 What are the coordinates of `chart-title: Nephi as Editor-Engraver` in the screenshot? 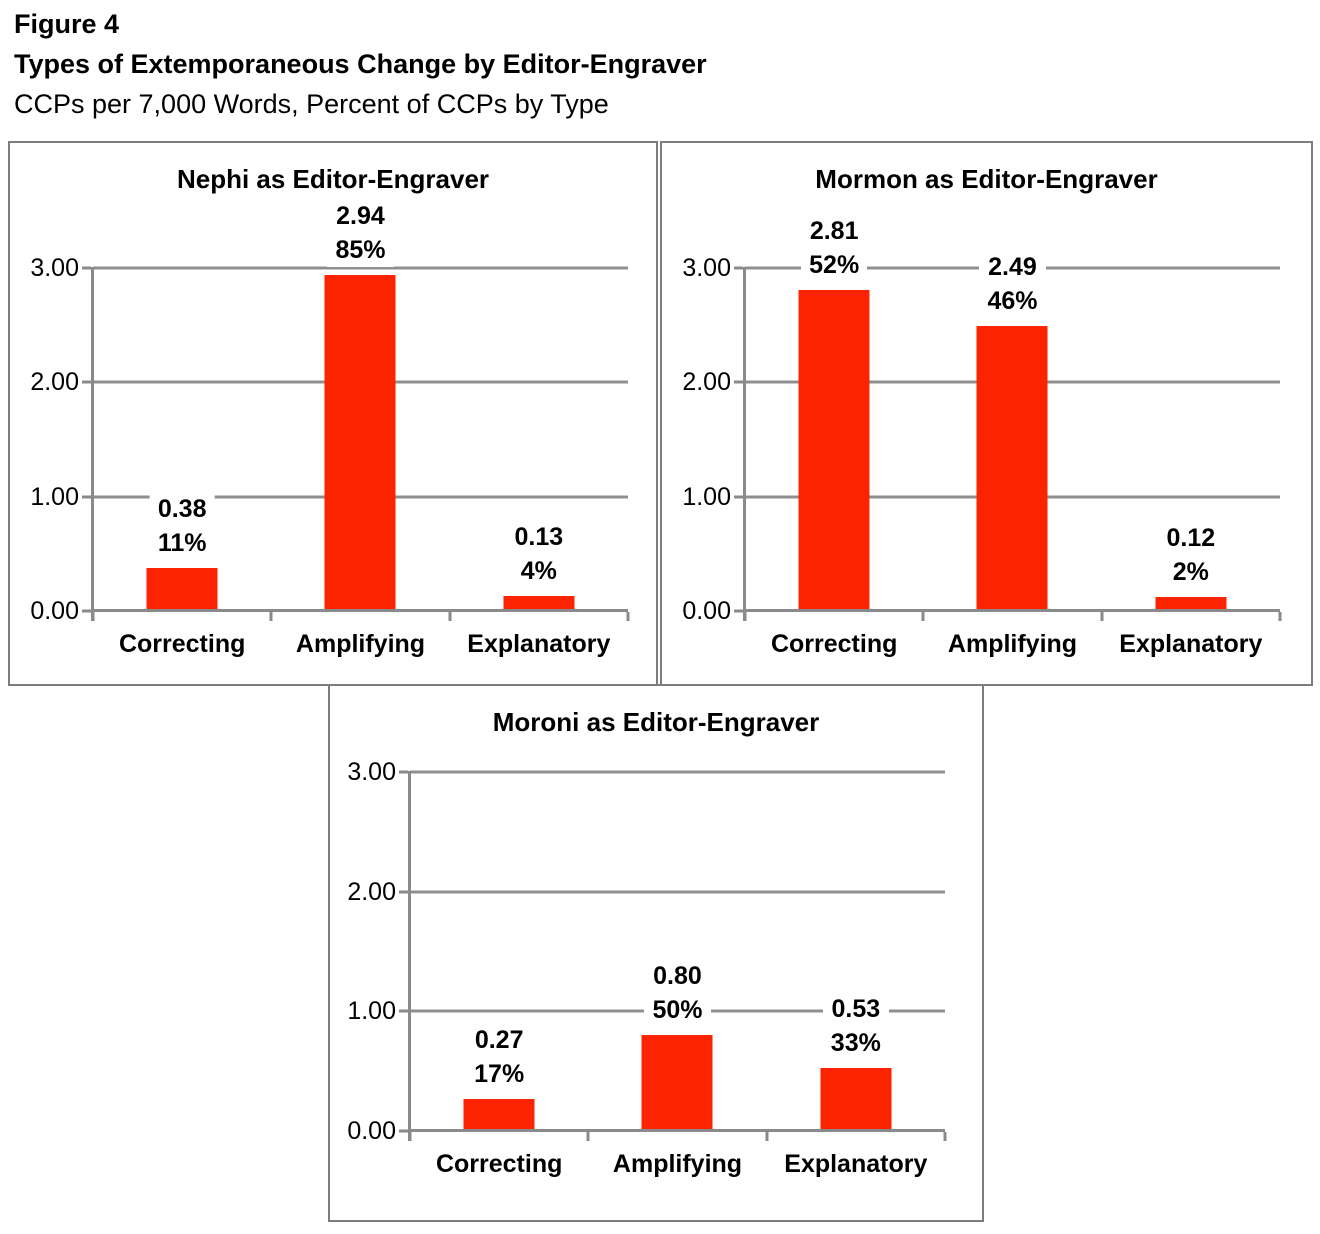 It's located at (333, 179).